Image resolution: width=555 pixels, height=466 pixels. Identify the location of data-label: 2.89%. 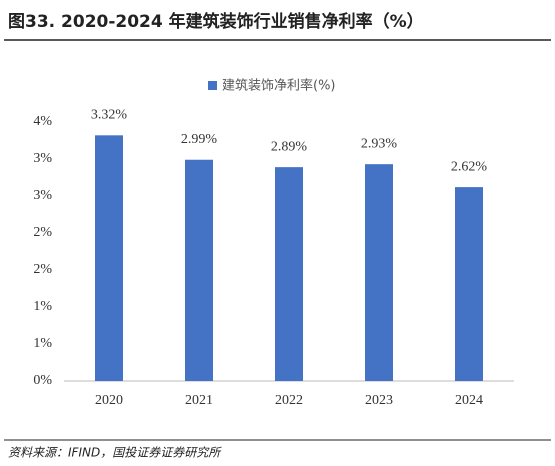
(289, 146).